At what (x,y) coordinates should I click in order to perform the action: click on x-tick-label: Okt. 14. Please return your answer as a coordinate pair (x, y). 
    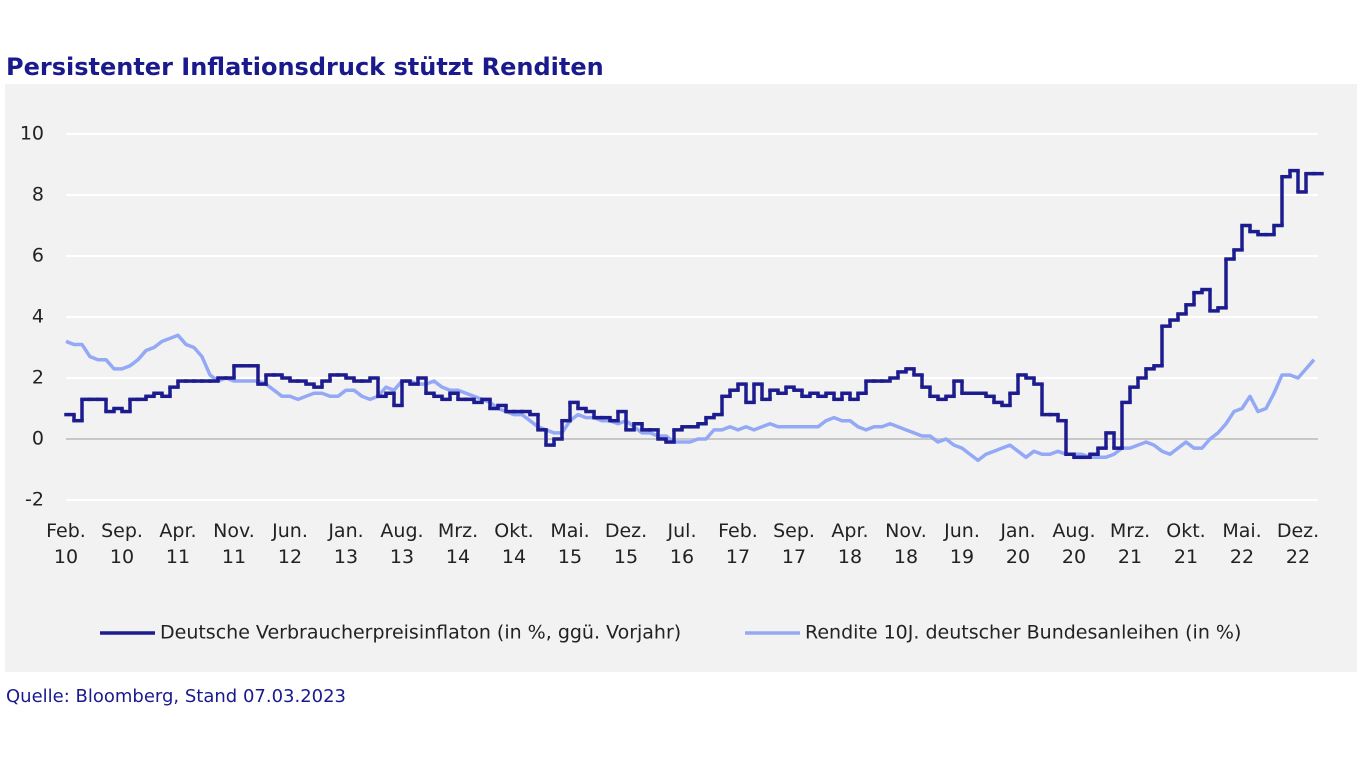
    Looking at the image, I should click on (513, 544).